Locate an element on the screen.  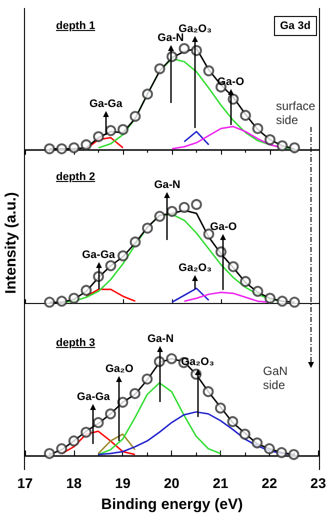
x-tick-label: 18 is located at coordinates (74, 483).